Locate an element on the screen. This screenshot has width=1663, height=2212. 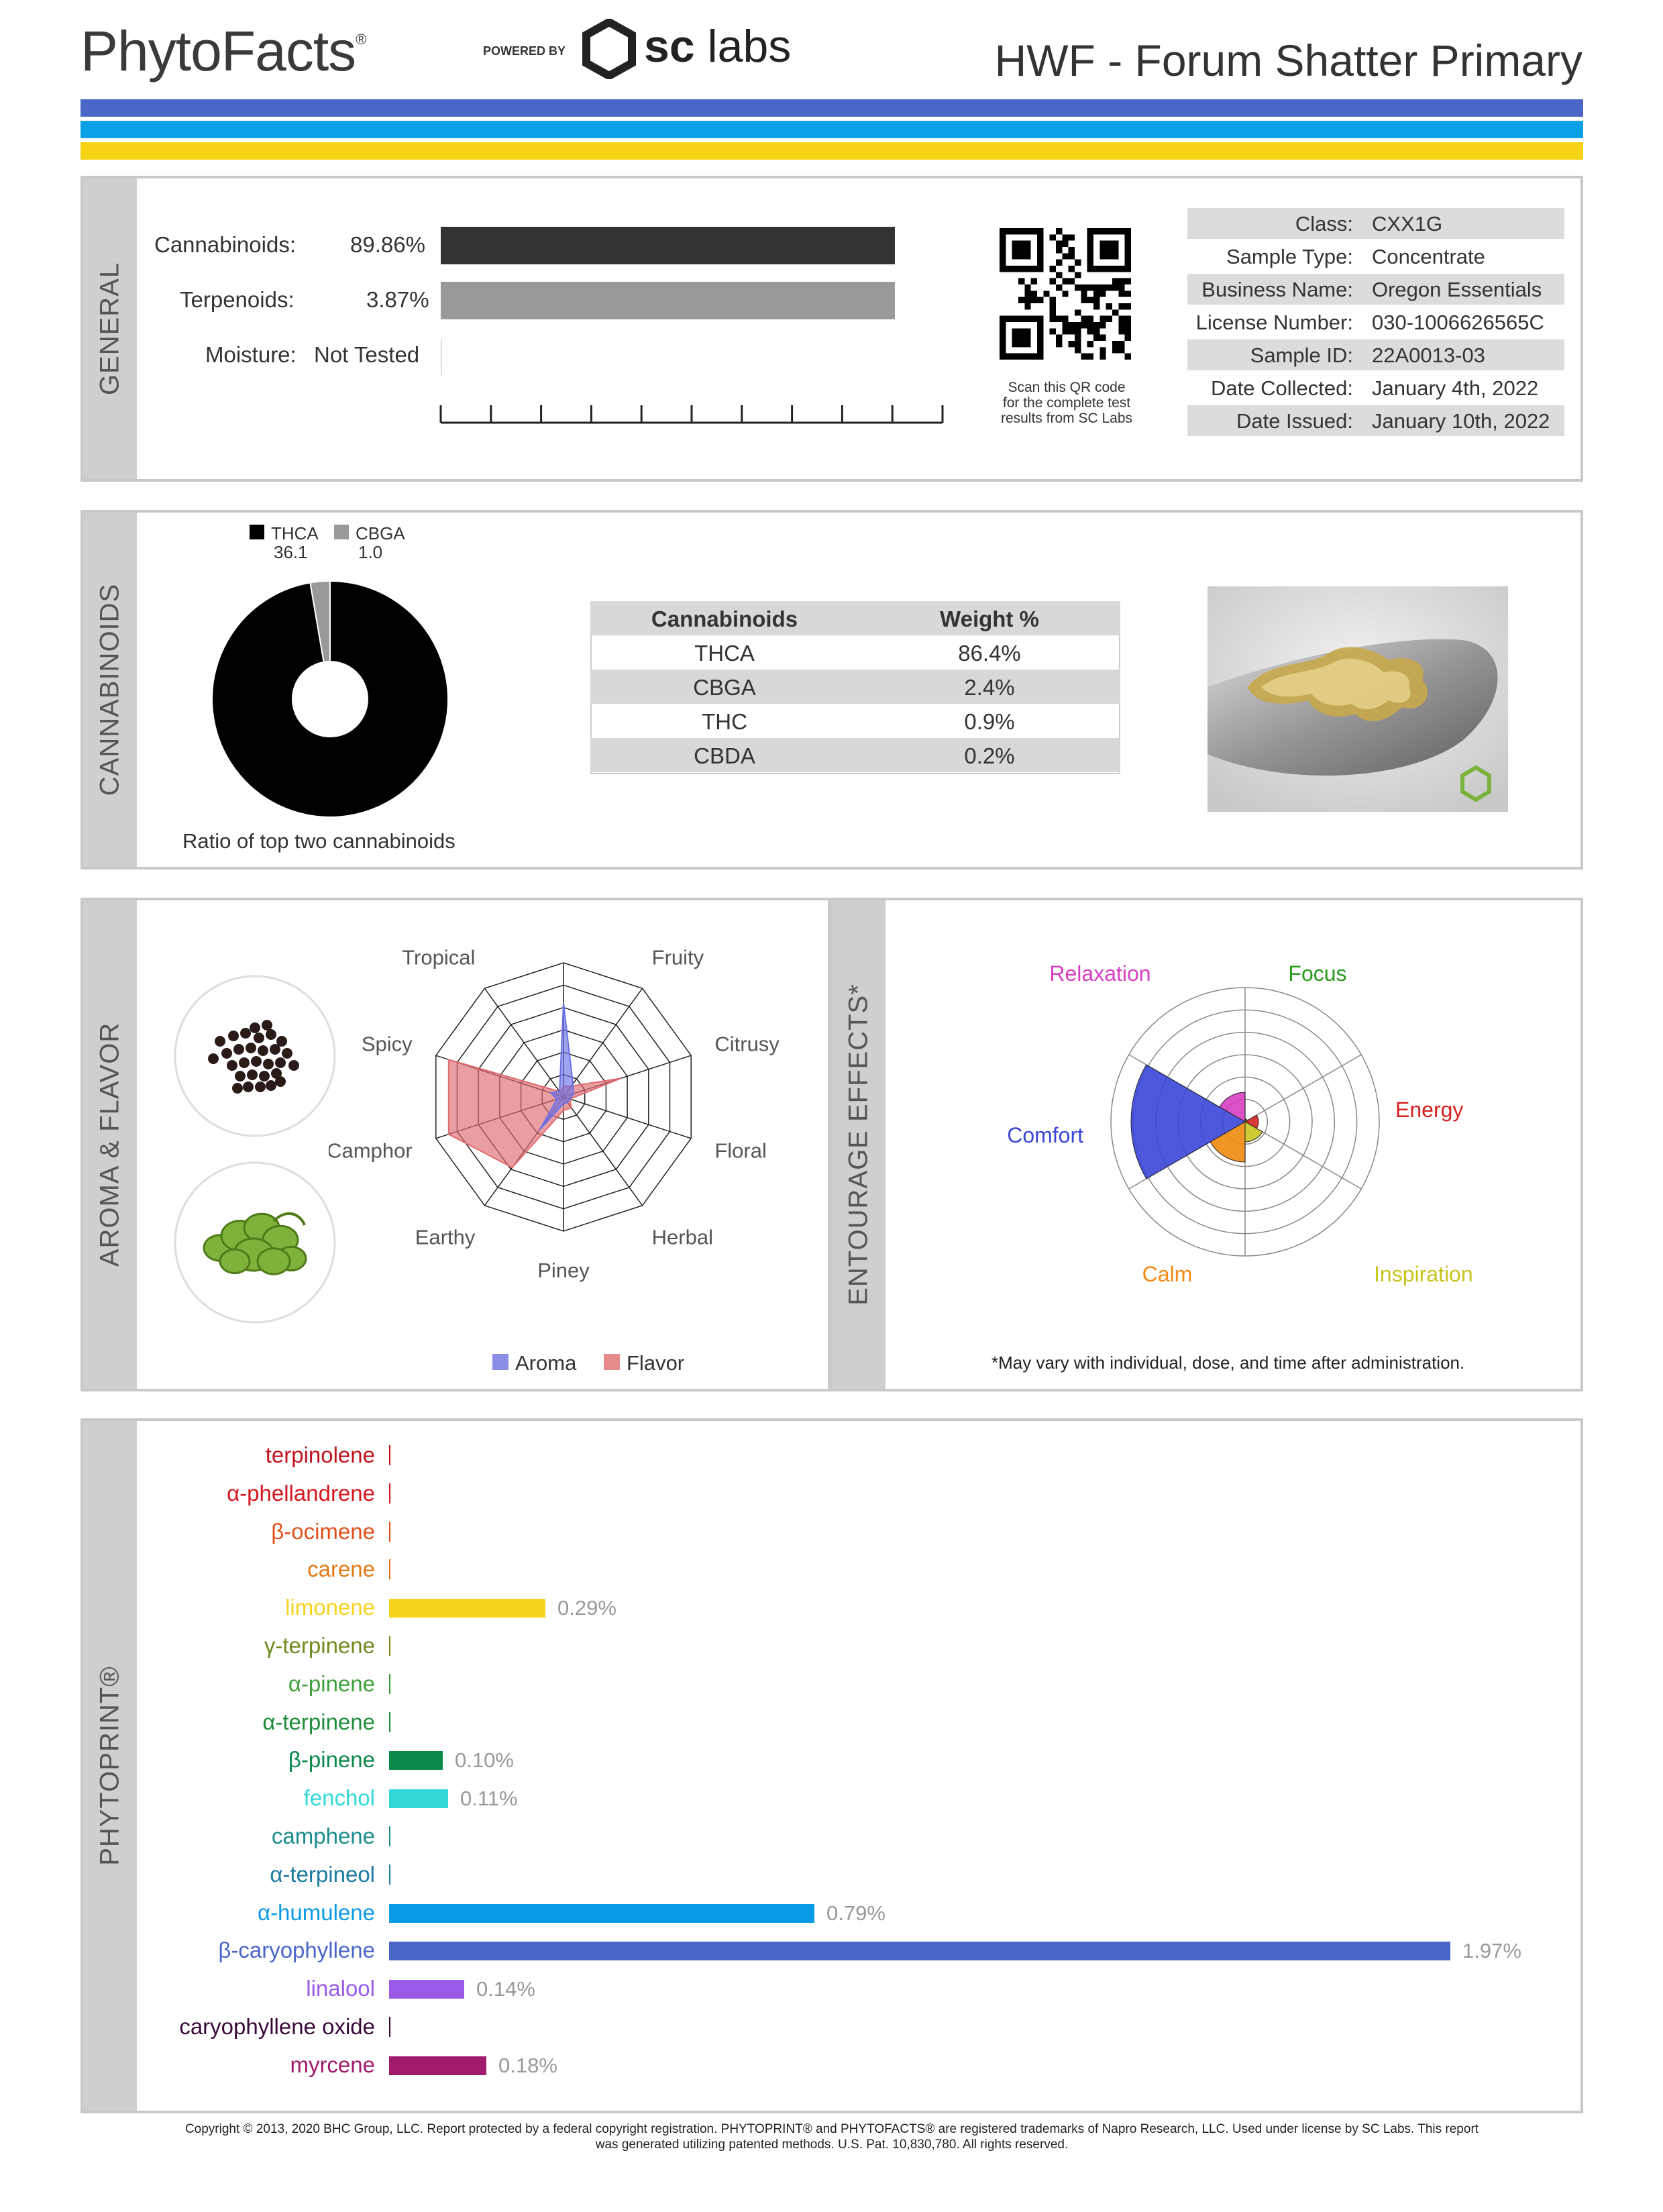
sample-info-row: Sample Type: Concentrate is located at coordinates (1375, 256).